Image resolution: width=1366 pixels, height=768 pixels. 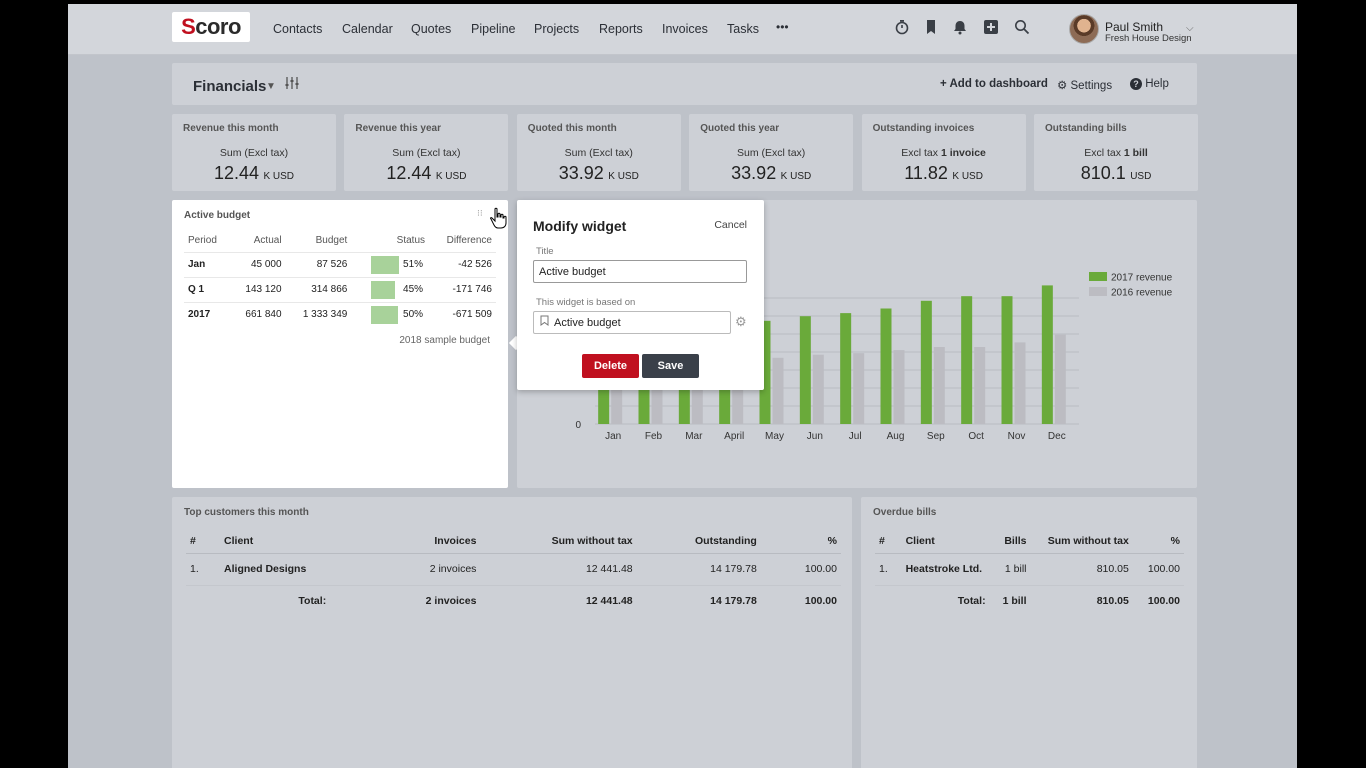 I want to click on widget-title: Top customers this month, so click(x=246, y=512).